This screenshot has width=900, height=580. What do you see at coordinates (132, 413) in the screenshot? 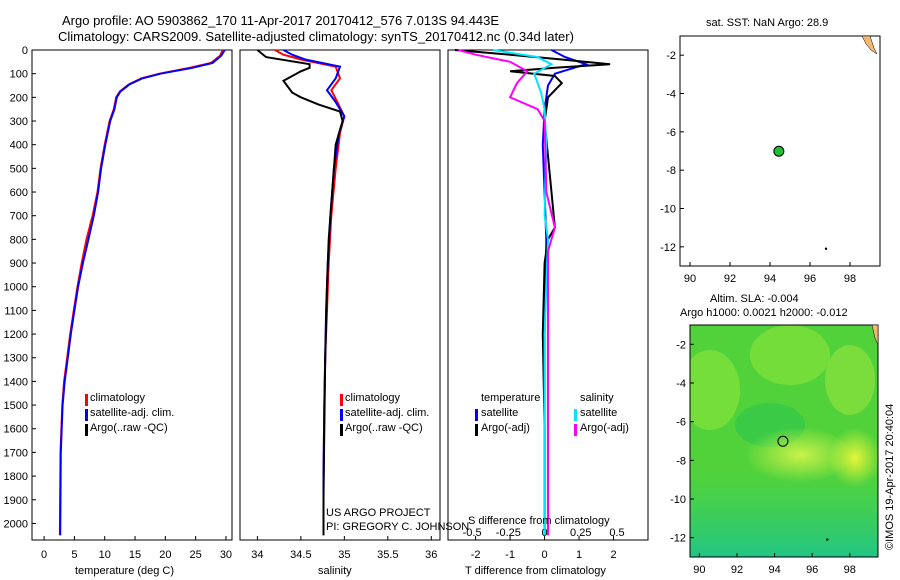
I see `temp-legend-sat: satellite-adj. clim.` at bounding box center [132, 413].